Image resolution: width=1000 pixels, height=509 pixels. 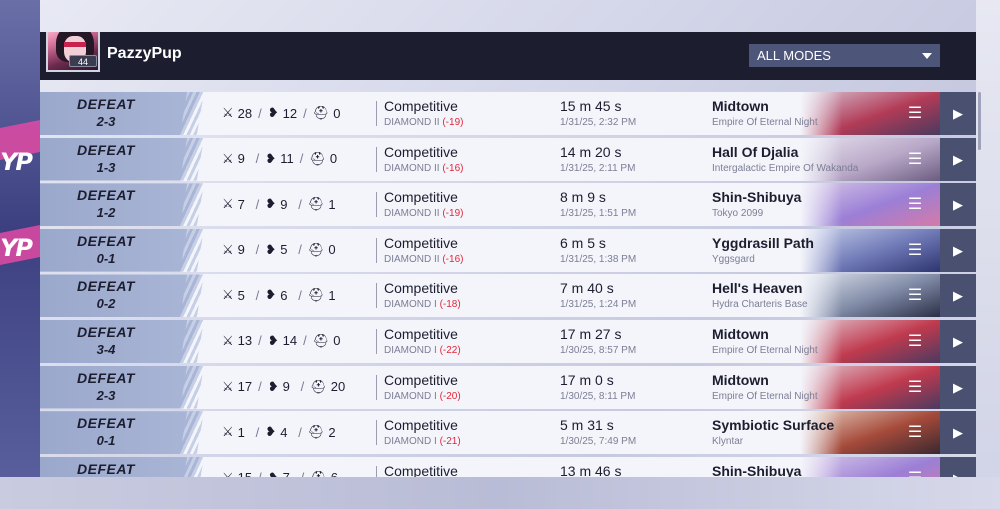 I want to click on mode-filter-dropdown: ALL MODES, so click(x=844, y=55).